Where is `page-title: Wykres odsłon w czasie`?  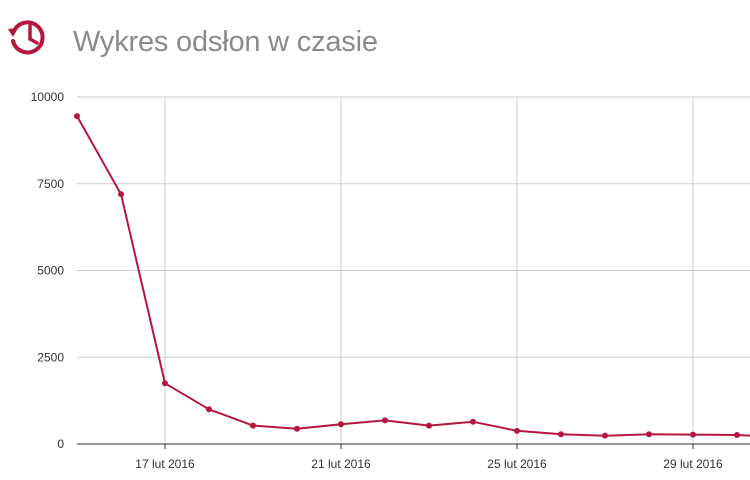
page-title: Wykres odsłon w czasie is located at coordinates (225, 42).